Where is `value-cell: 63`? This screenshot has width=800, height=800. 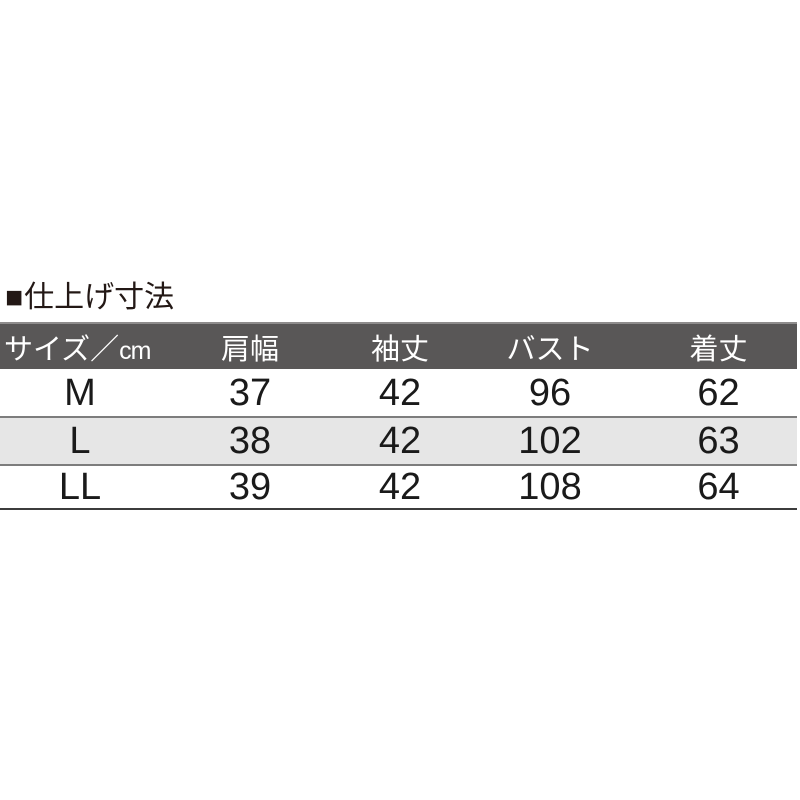 value-cell: 63 is located at coordinates (718, 441).